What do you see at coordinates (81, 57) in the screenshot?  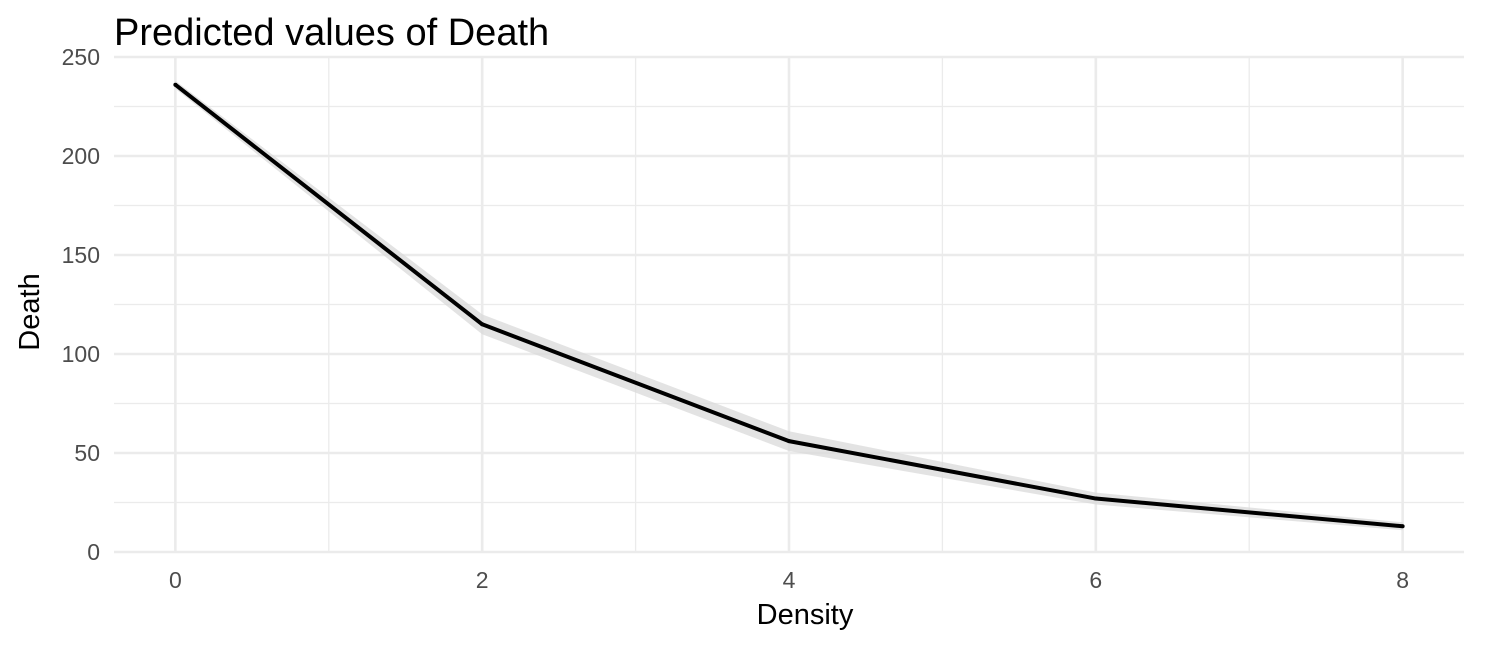 I see `y-tick-label: 250` at bounding box center [81, 57].